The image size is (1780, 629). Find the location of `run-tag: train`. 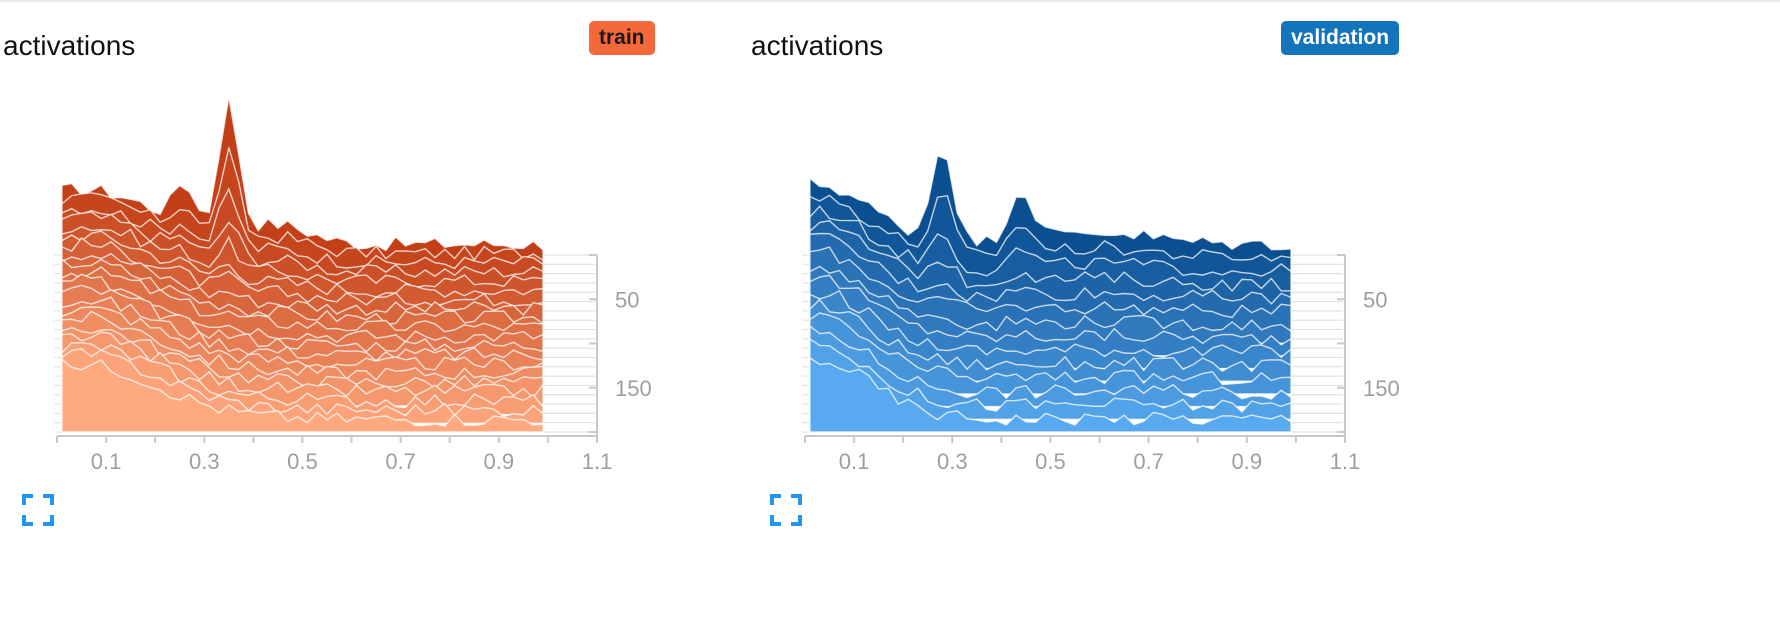

run-tag: train is located at coordinates (622, 38).